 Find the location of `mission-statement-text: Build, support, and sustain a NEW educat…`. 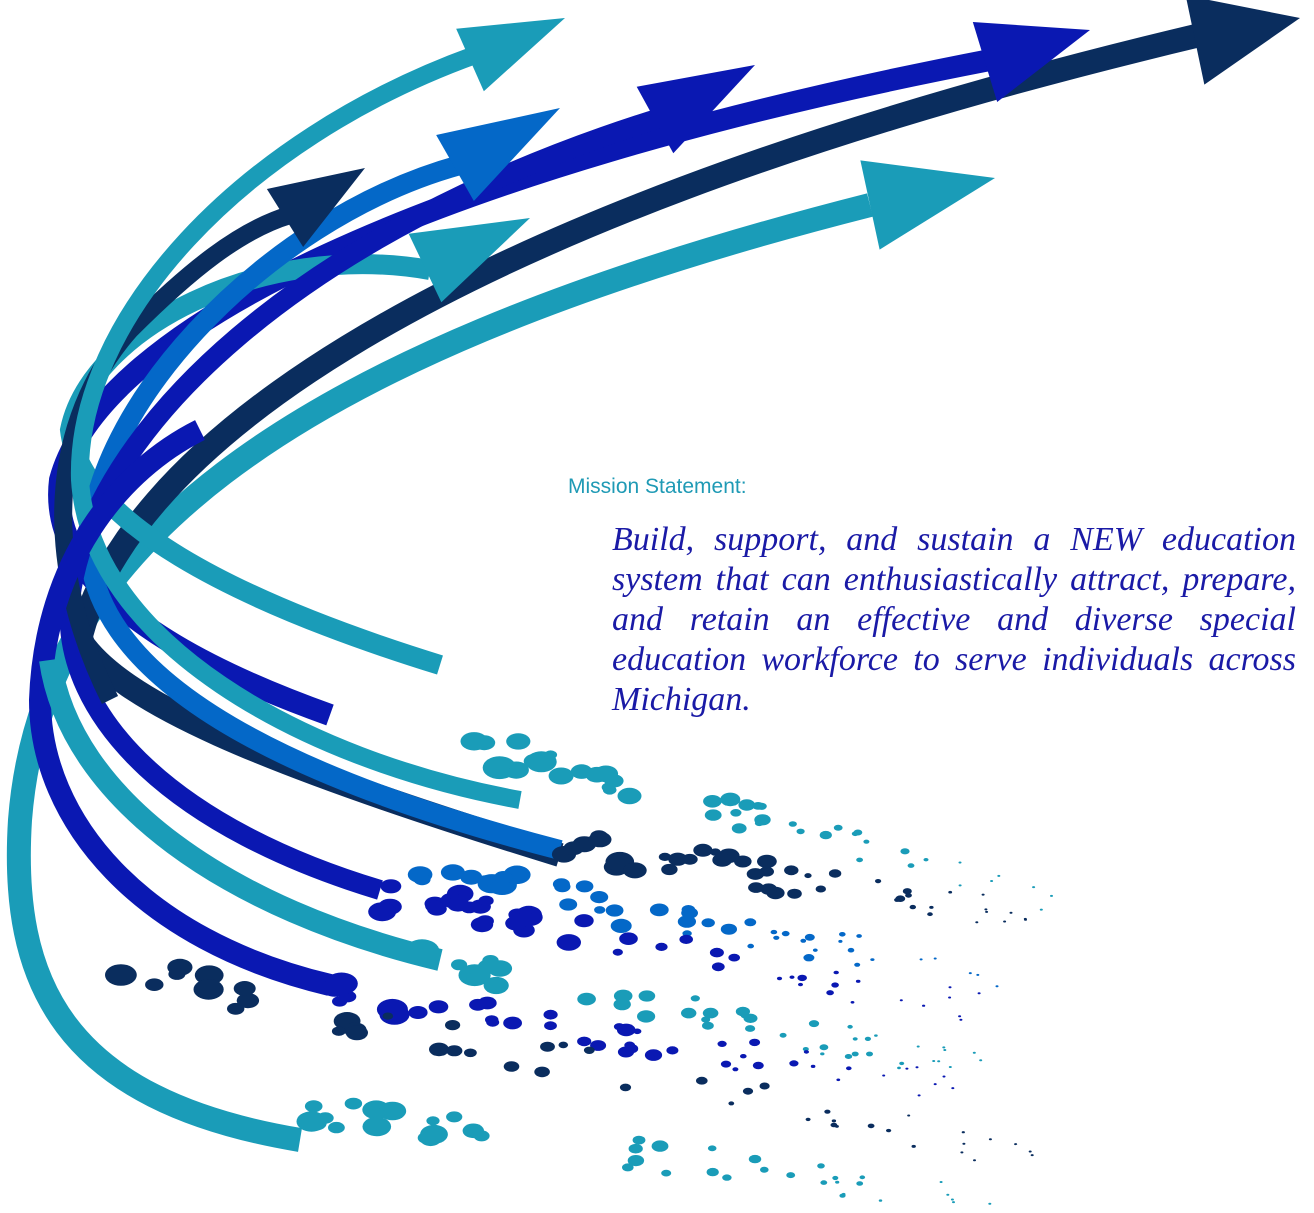

mission-statement-text: Build, support, and sustain a NEW educat… is located at coordinates (954, 619).